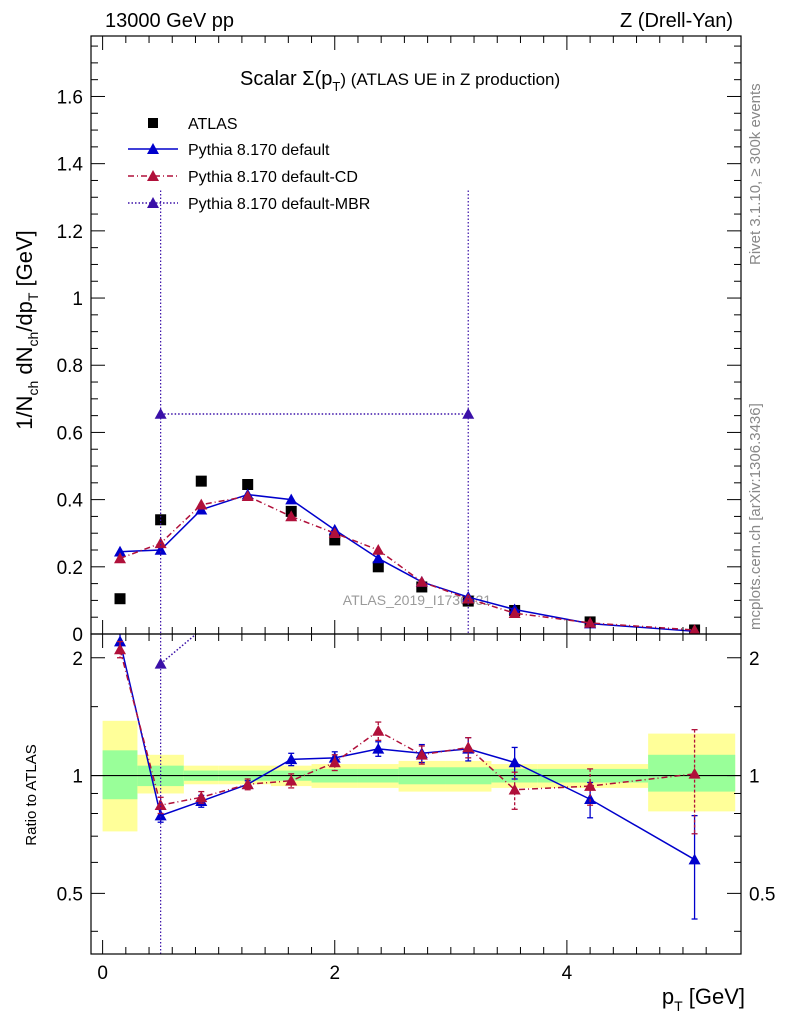 The width and height of the screenshot is (786, 1024). I want to click on legend-label-atlas: ATLAS, so click(213, 124).